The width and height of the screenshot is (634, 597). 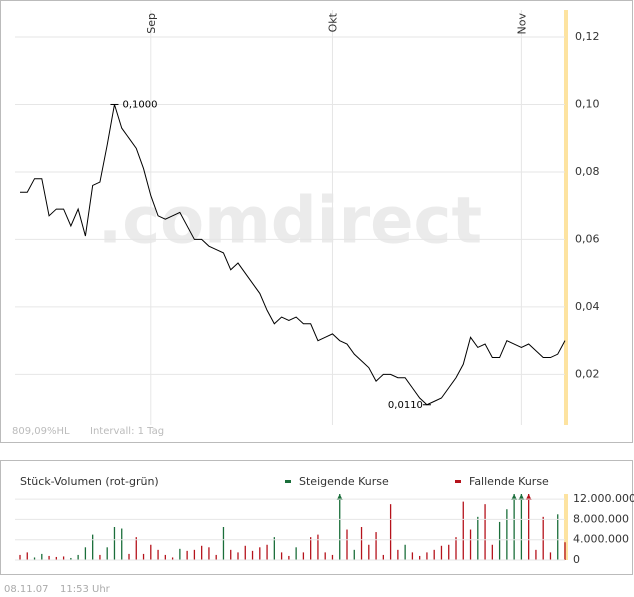 I want to click on y-tick-label: 8.000.000, so click(x=601, y=518).